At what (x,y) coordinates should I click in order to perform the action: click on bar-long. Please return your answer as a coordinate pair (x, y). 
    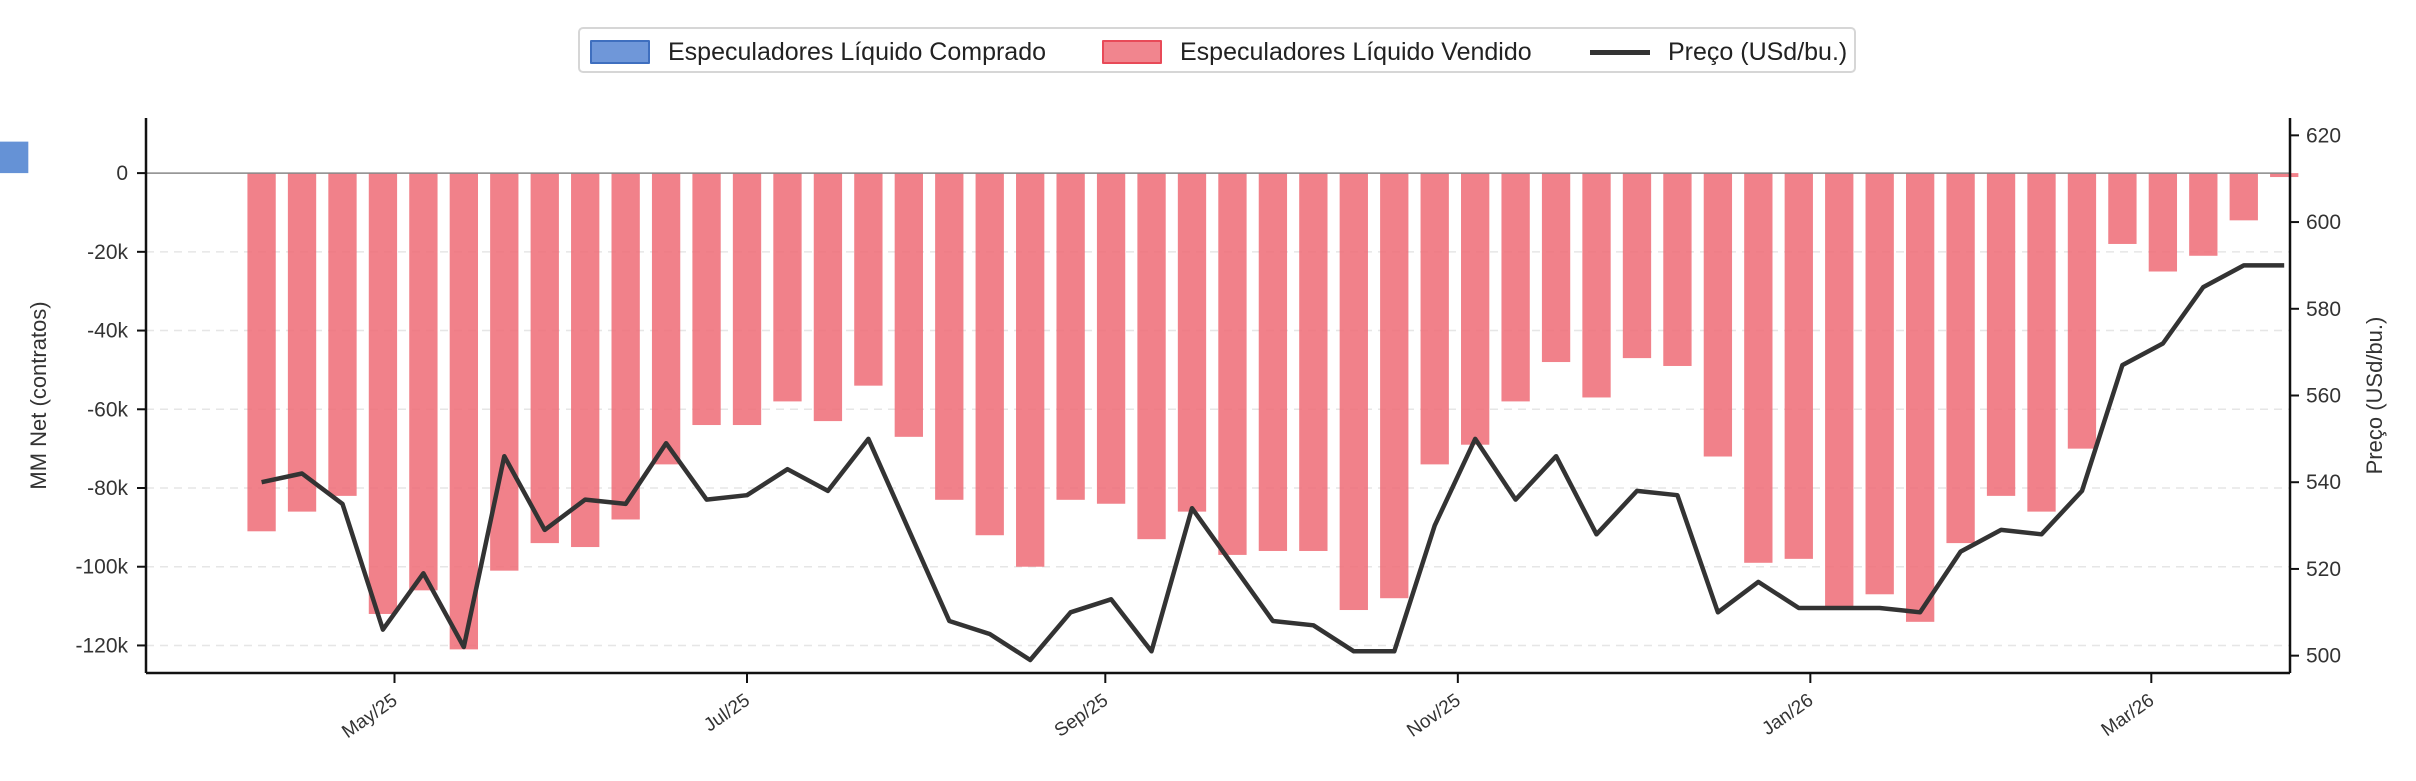
    Looking at the image, I should click on (14, 157).